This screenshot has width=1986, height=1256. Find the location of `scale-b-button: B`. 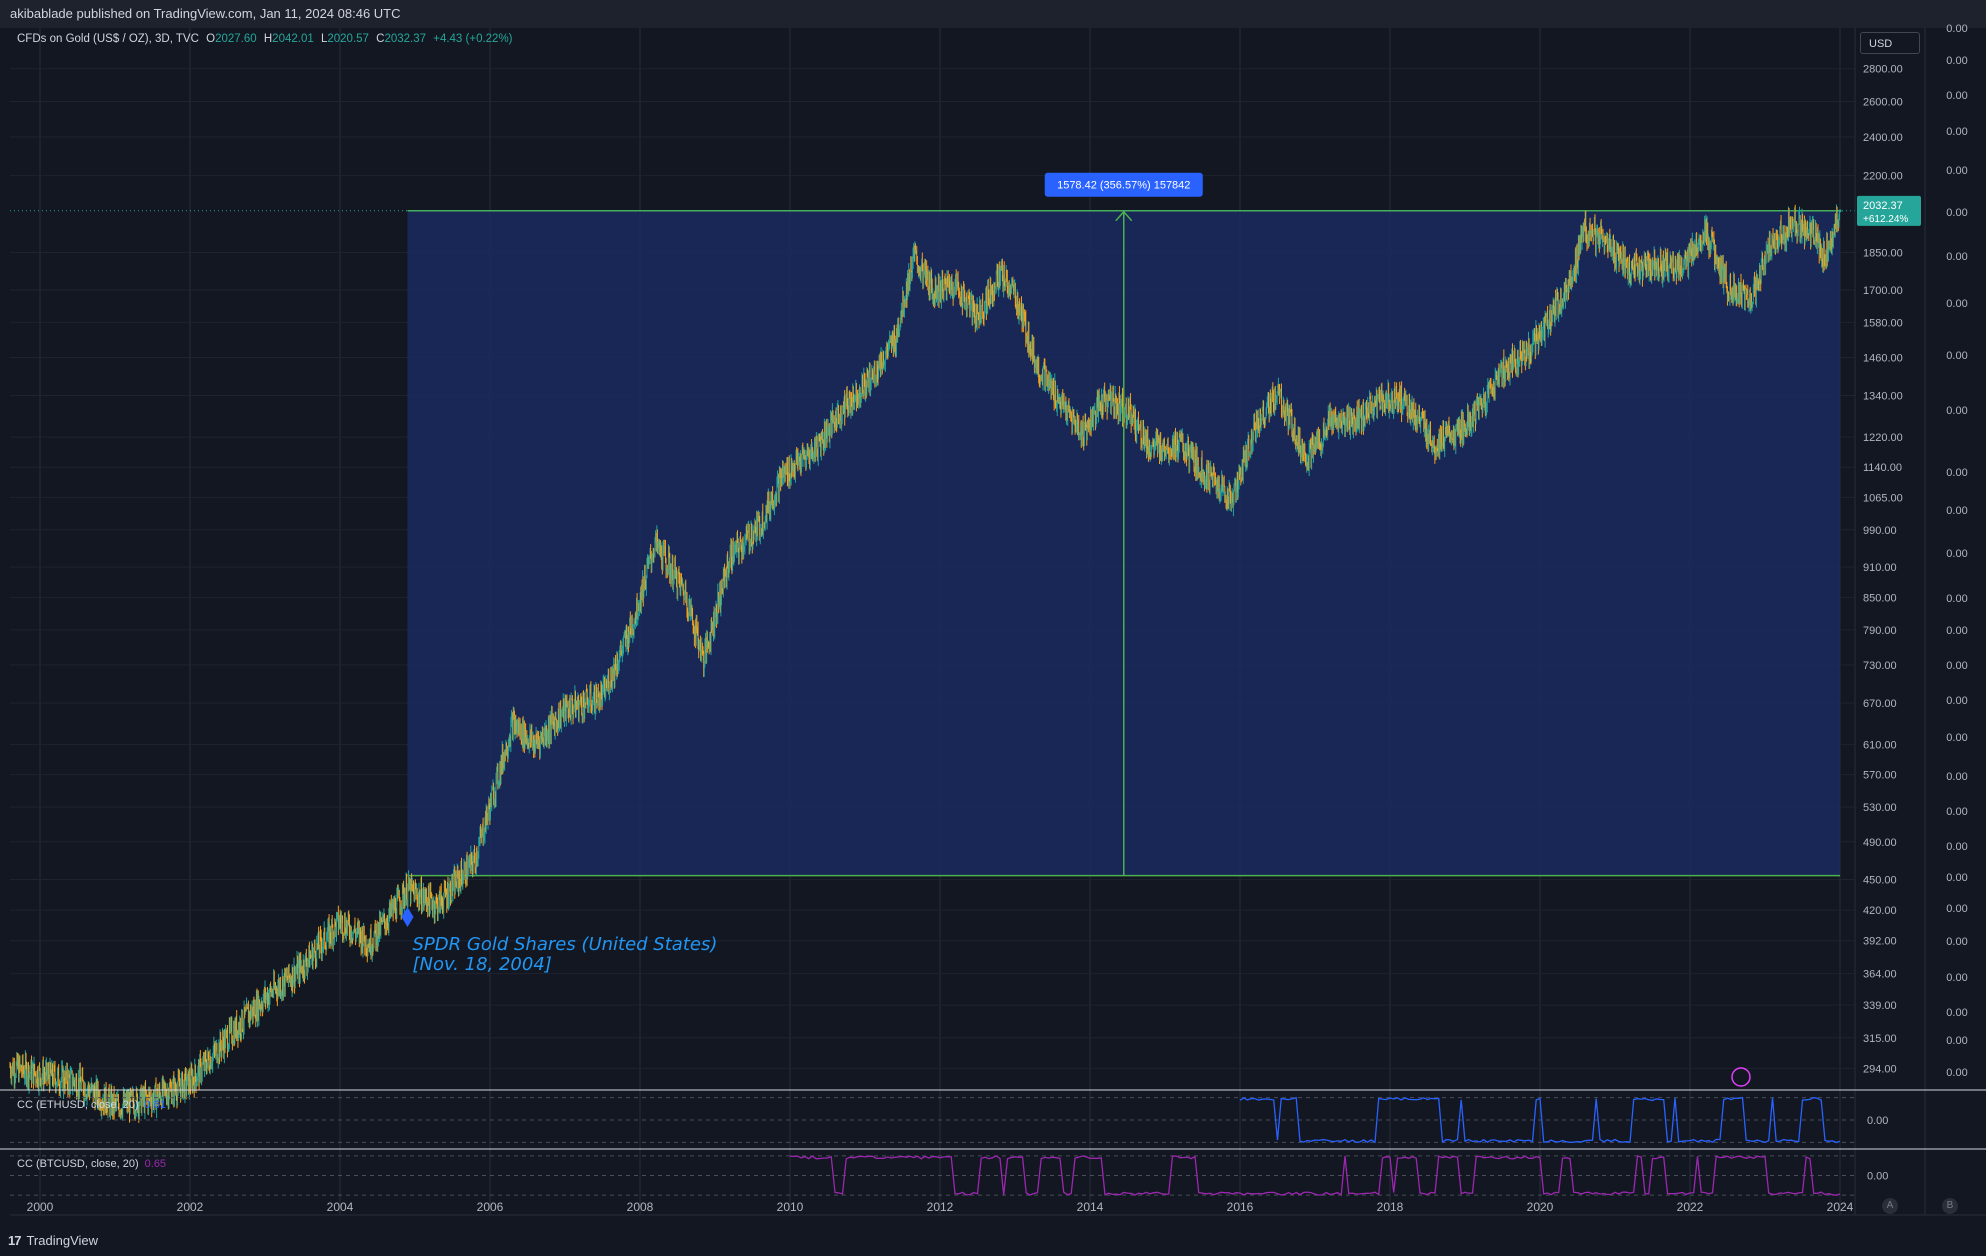

scale-b-button: B is located at coordinates (1950, 1206).